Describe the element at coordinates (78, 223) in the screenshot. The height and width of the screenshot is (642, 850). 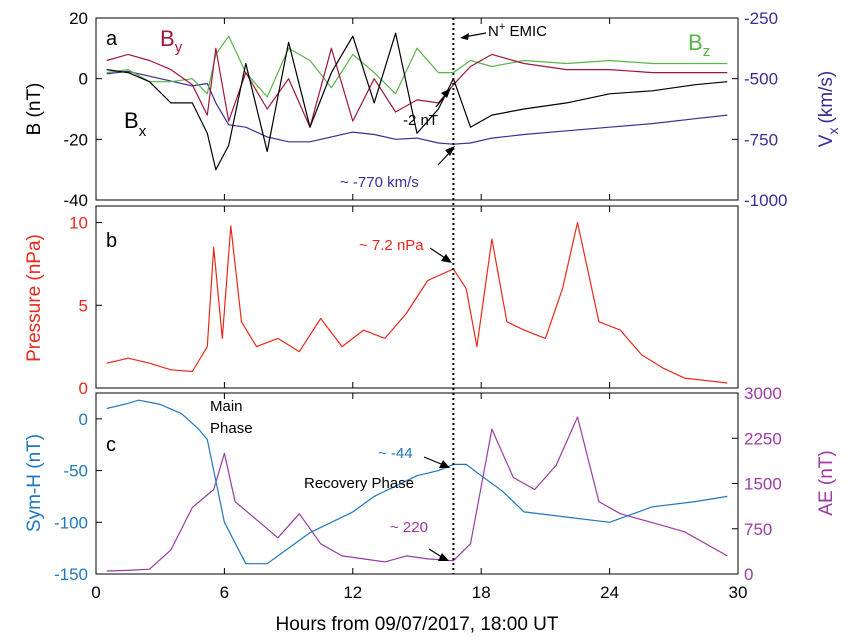
I see `left-tick-label: 10` at that location.